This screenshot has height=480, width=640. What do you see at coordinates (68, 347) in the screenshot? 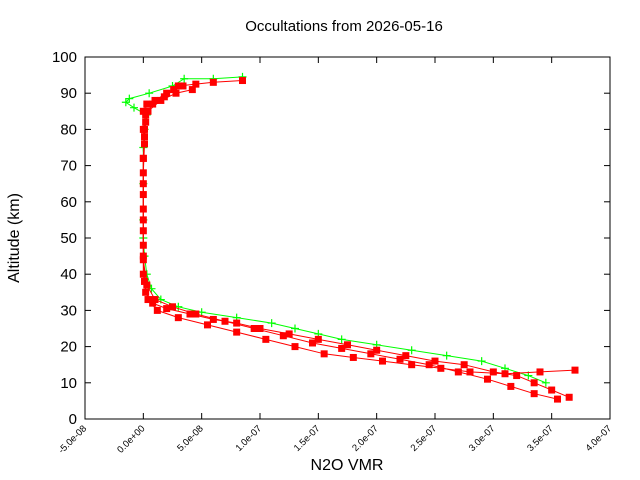
I see `y-tick-label: 20` at bounding box center [68, 347].